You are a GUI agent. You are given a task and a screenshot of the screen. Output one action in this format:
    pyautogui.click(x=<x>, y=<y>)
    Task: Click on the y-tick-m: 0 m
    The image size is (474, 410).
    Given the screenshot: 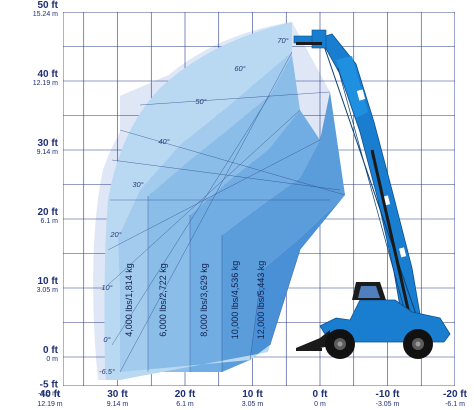 What is the action you would take?
    pyautogui.click(x=52, y=359)
    